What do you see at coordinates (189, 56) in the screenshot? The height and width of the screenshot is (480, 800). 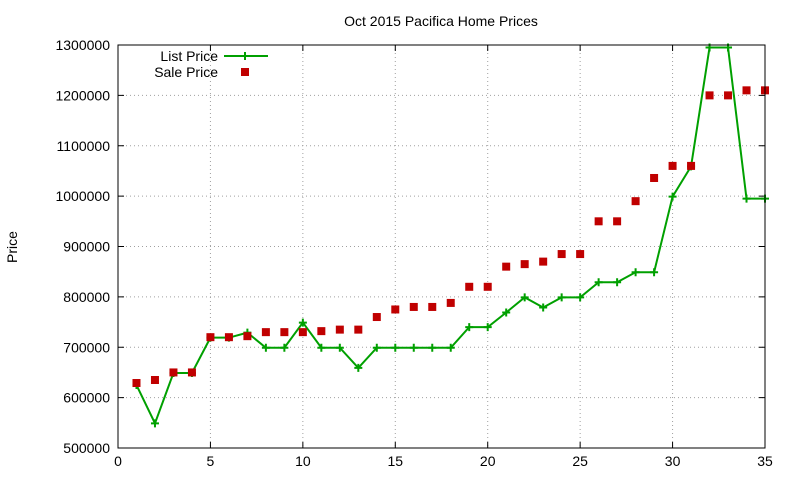 I see `legend-label-list-price: List Price` at bounding box center [189, 56].